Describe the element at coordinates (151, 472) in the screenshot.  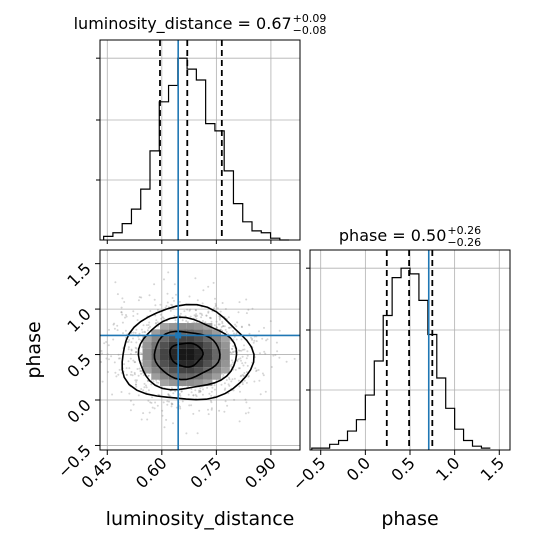
I see `xtick-label: 0.60` at that location.